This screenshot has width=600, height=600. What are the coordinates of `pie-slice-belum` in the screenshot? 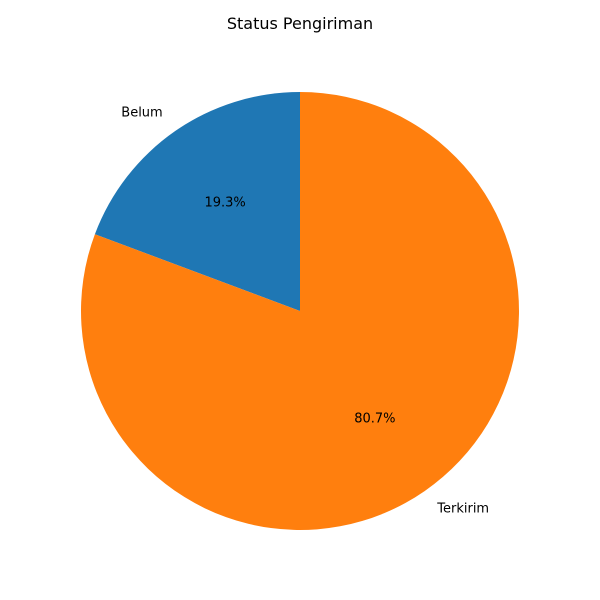 It's located at (197, 201).